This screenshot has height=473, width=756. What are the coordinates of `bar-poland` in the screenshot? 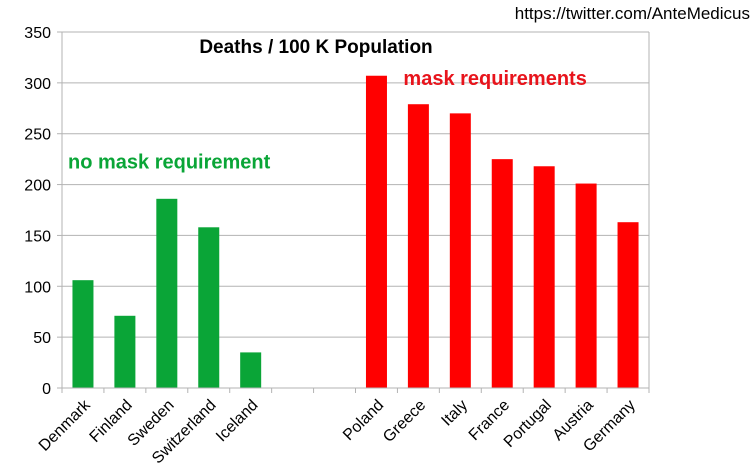 It's located at (376, 232).